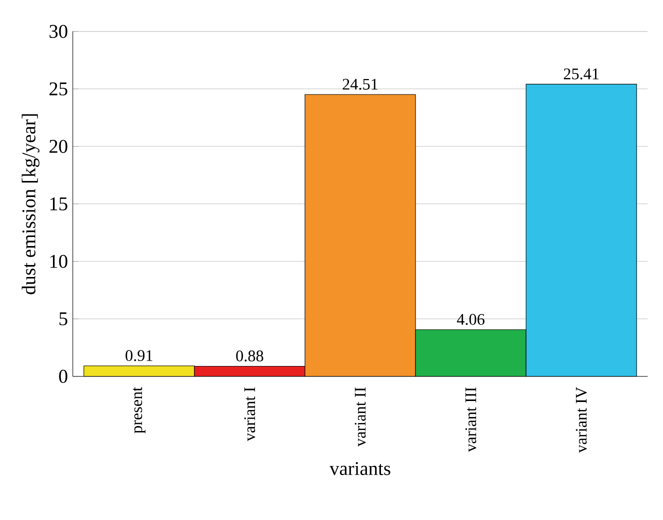 The width and height of the screenshot is (663, 520). Describe the element at coordinates (360, 417) in the screenshot. I see `x-tick-label: variant II` at that location.